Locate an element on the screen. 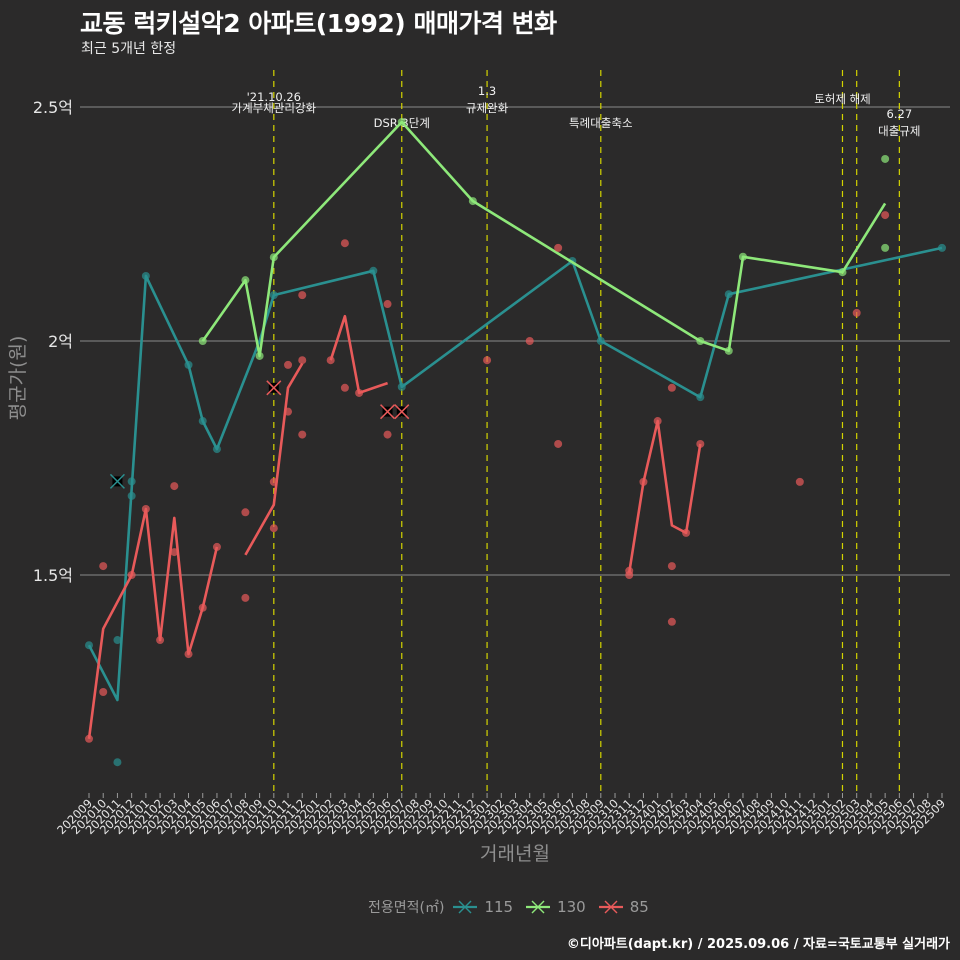 Image resolution: width=960 pixels, height=960 pixels. chart-subtitle: 최근 5개년 한정 is located at coordinates (129, 49).